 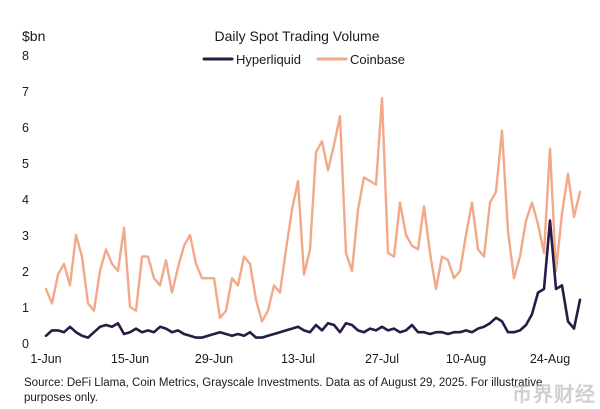 I want to click on y-tick-label: 5, so click(x=25, y=164).